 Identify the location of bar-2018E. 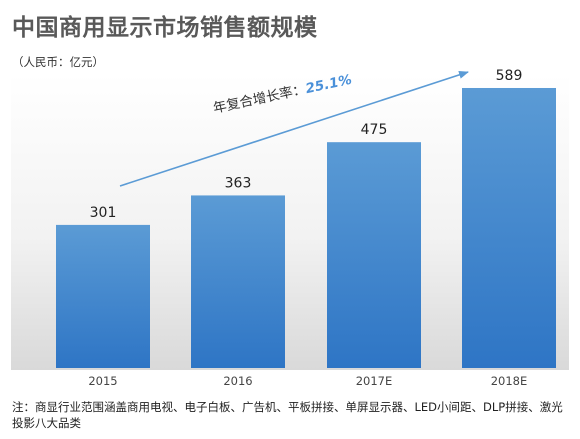
(509, 227).